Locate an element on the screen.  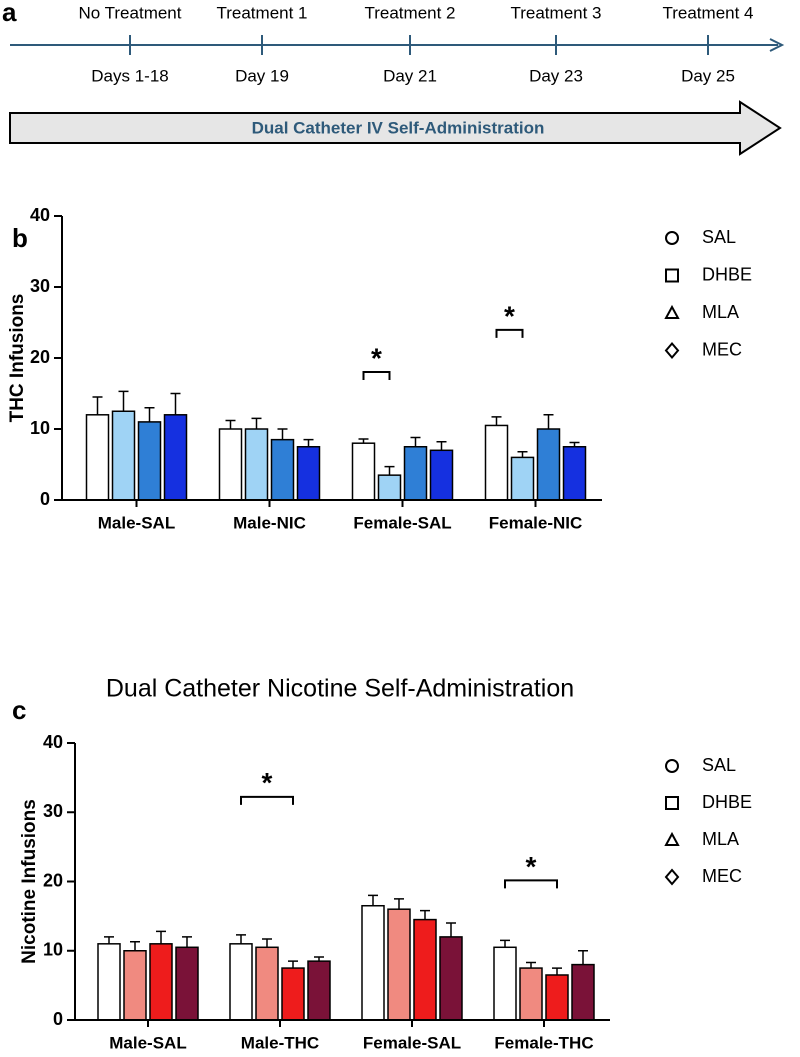
legend-label: MEC is located at coordinates (722, 349).